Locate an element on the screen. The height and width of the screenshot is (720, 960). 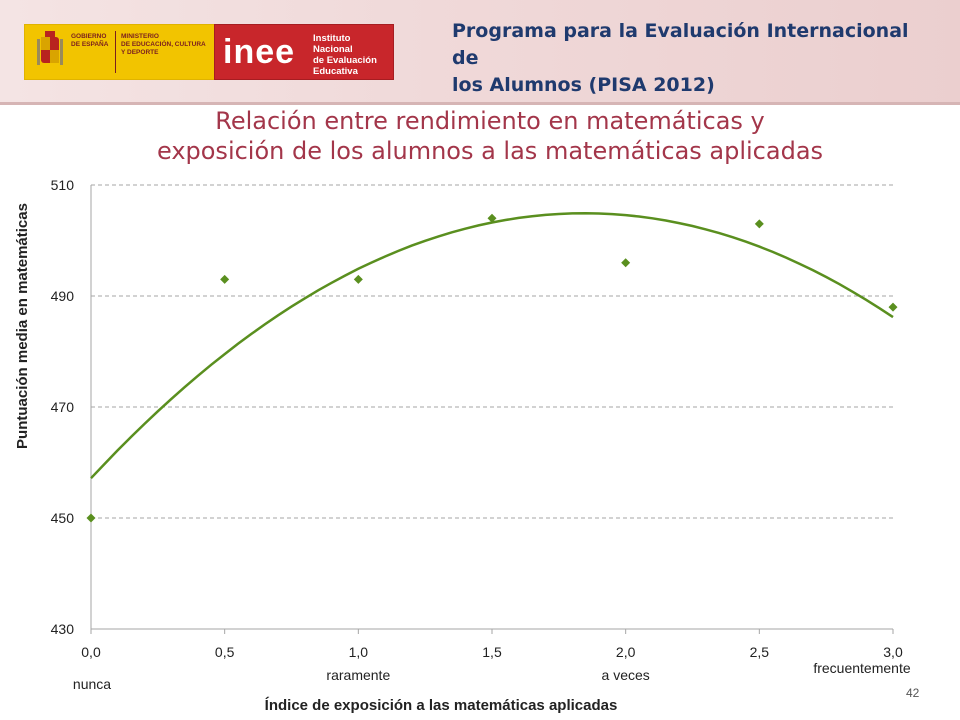
page-number: 42 is located at coordinates (913, 693).